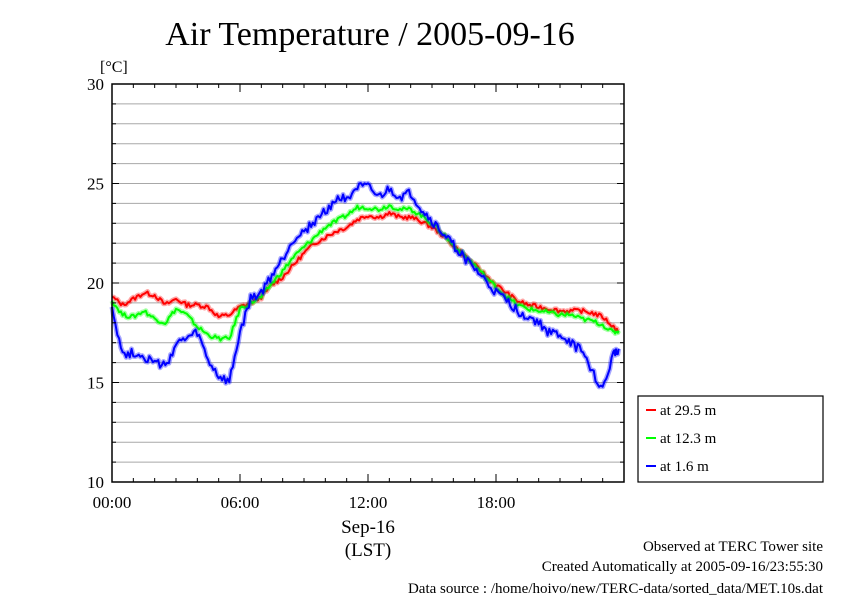  I want to click on y-tick-label: 15, so click(95, 383).